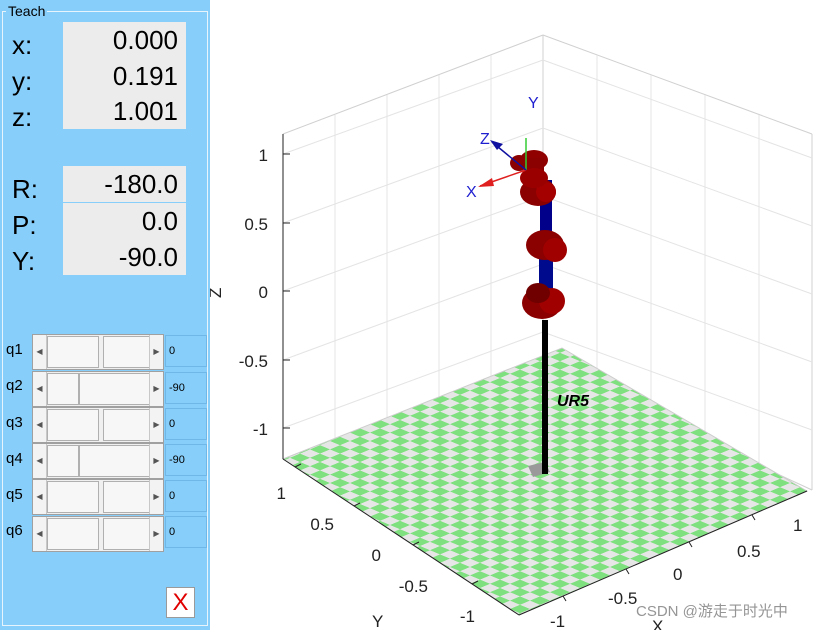 This screenshot has height=630, width=840. What do you see at coordinates (24, 261) in the screenshot?
I see `yaw-label: Y:` at bounding box center [24, 261].